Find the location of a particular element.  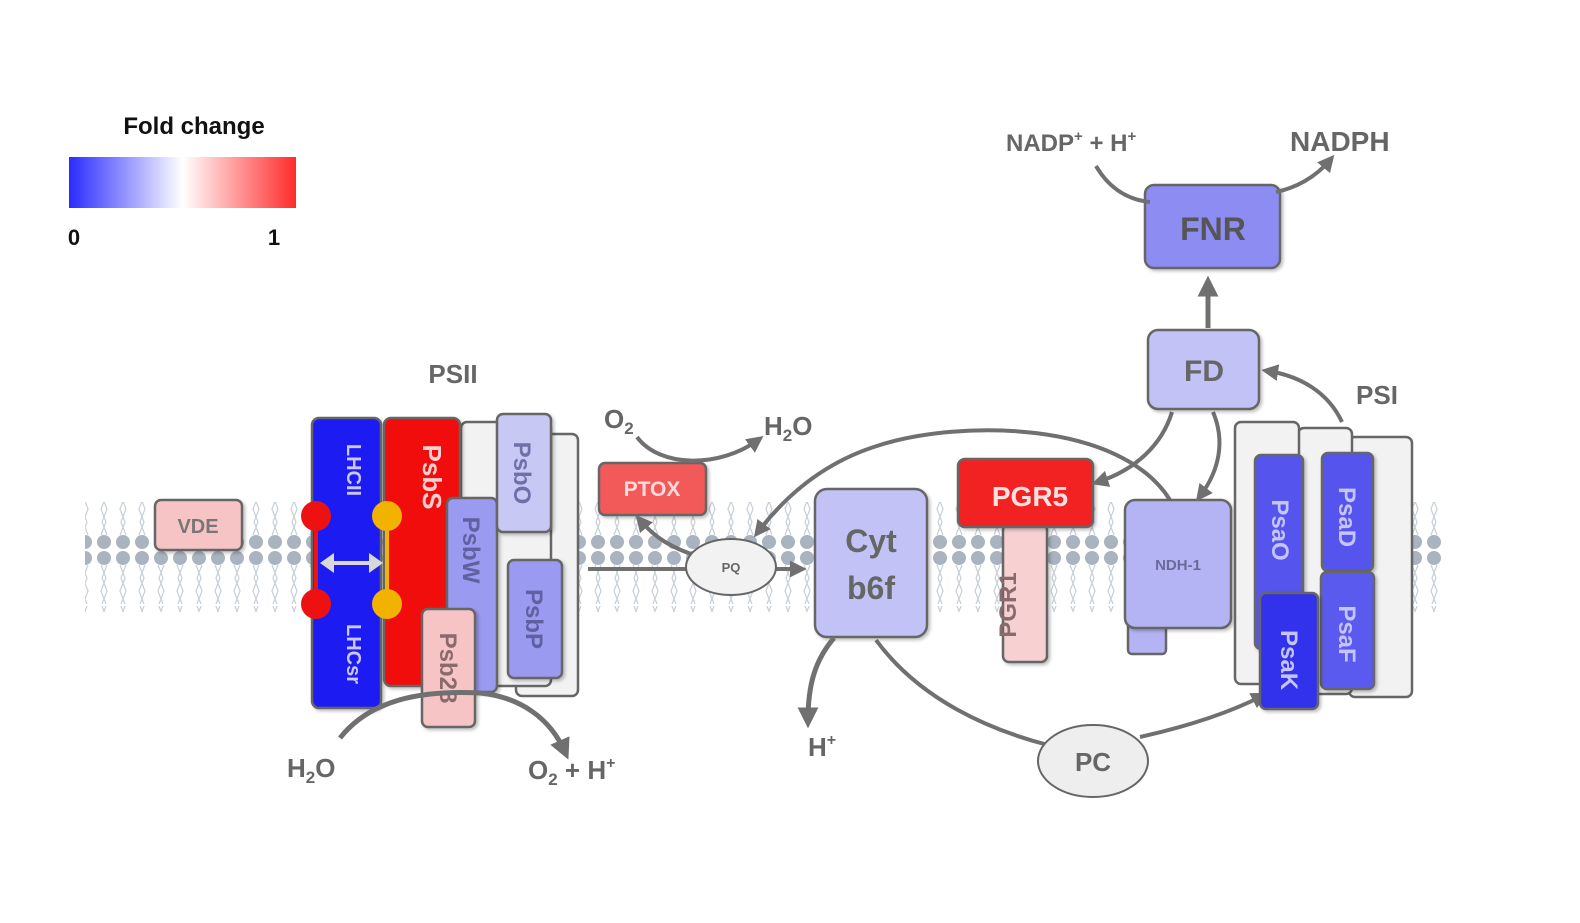

legend-min-label: 0 is located at coordinates (74, 237).